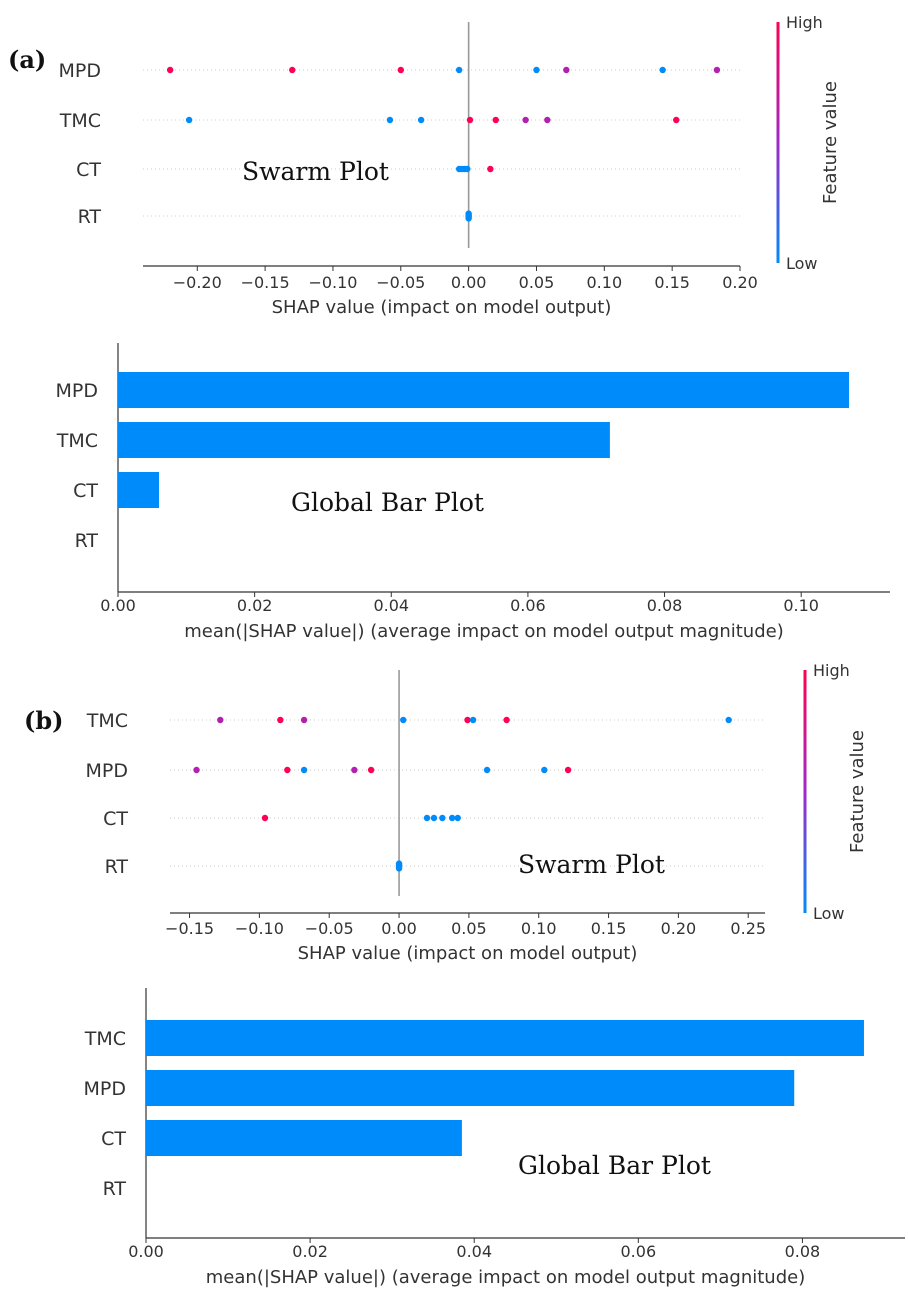 The height and width of the screenshot is (1290, 908). What do you see at coordinates (27, 59) in the screenshot?
I see `panel-label: (a)` at bounding box center [27, 59].